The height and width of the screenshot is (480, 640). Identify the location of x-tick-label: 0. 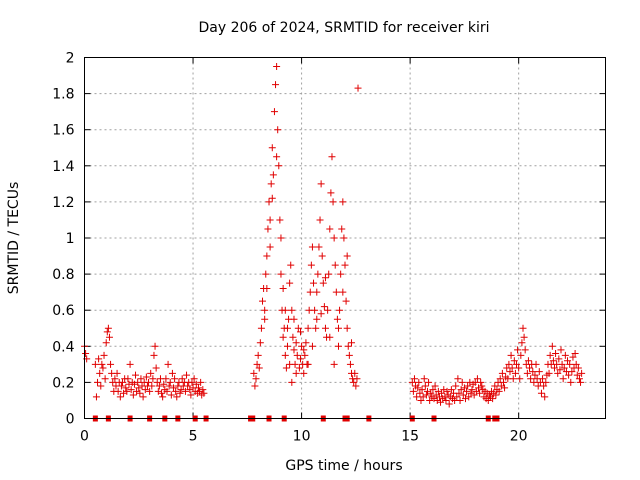
(84, 437).